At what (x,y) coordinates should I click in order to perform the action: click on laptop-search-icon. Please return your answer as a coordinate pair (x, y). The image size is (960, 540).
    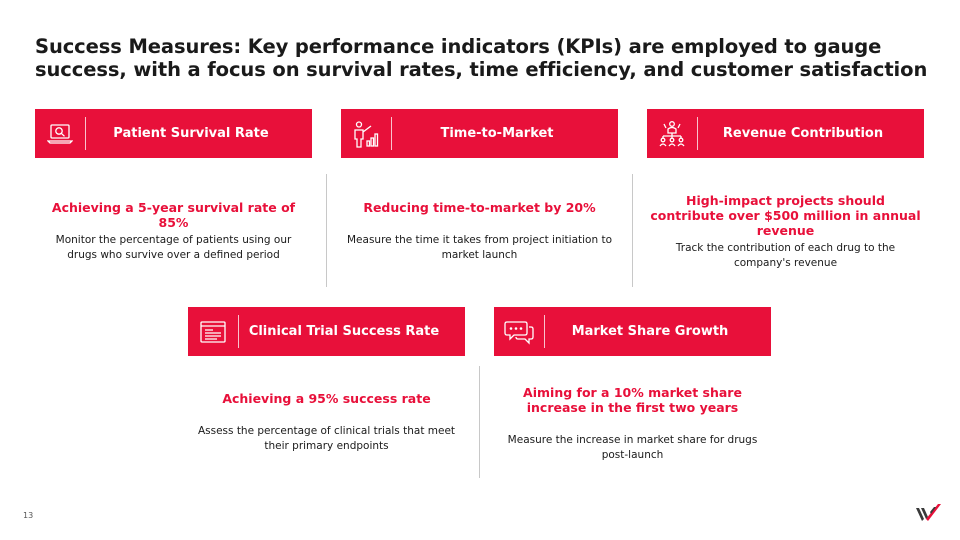
    Looking at the image, I should click on (60, 133).